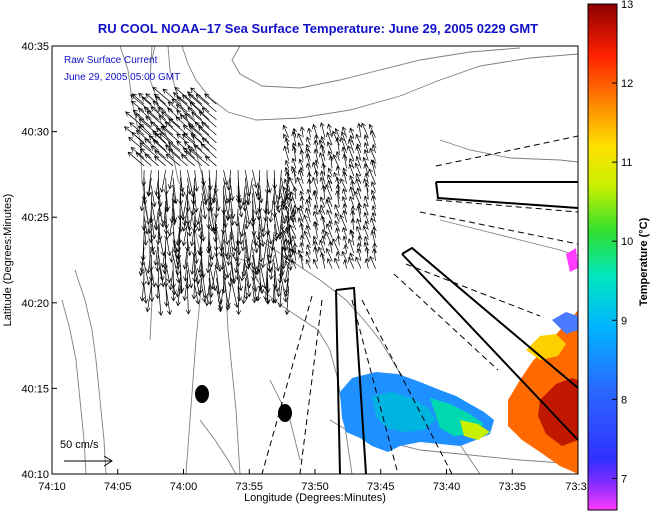 The image size is (651, 515). I want to click on colorbar-tick-label: 9, so click(624, 321).